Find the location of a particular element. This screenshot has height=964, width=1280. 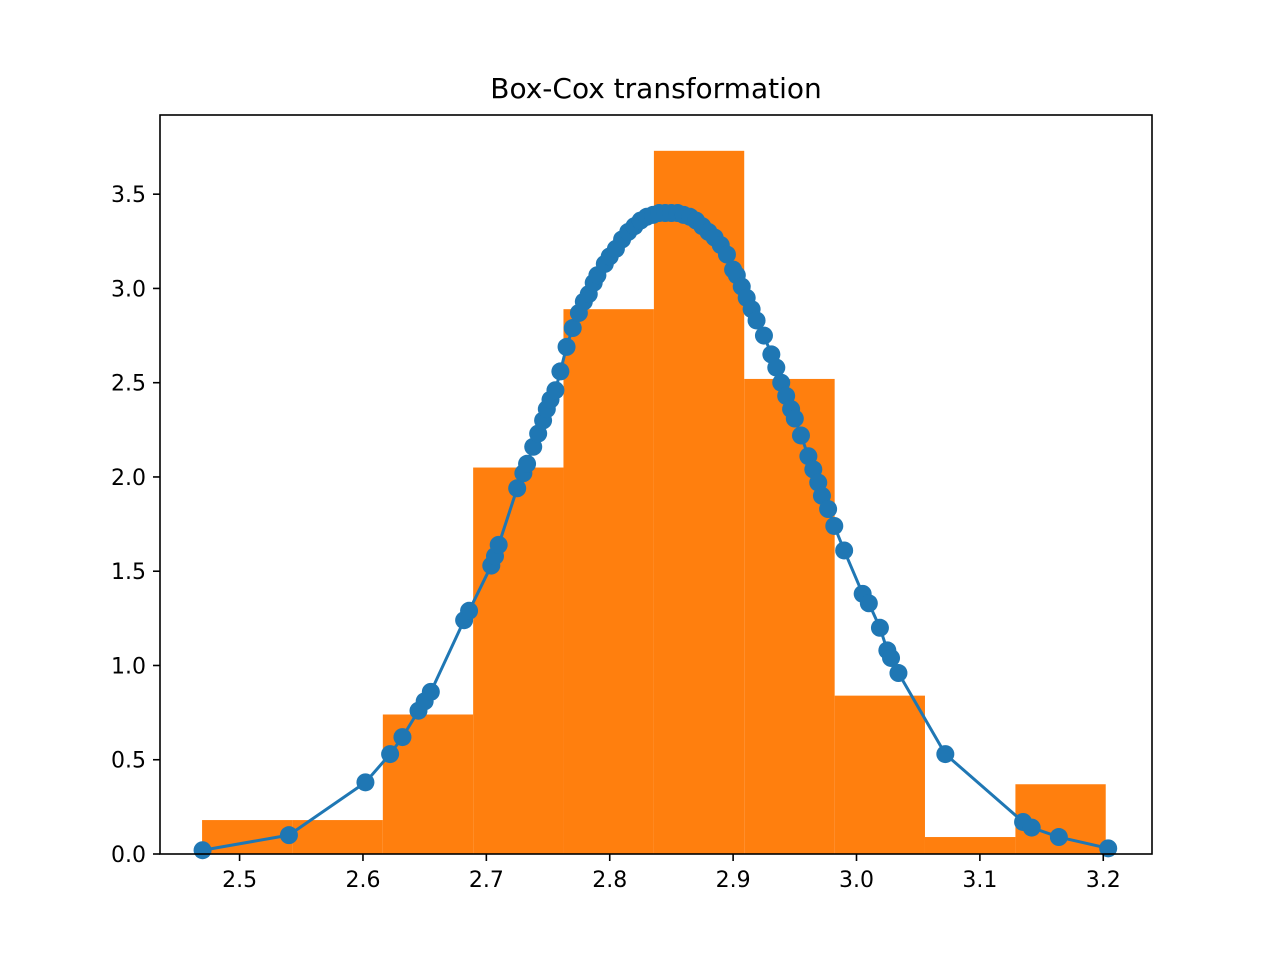

y-tick-label: 0.5 is located at coordinates (128, 761).